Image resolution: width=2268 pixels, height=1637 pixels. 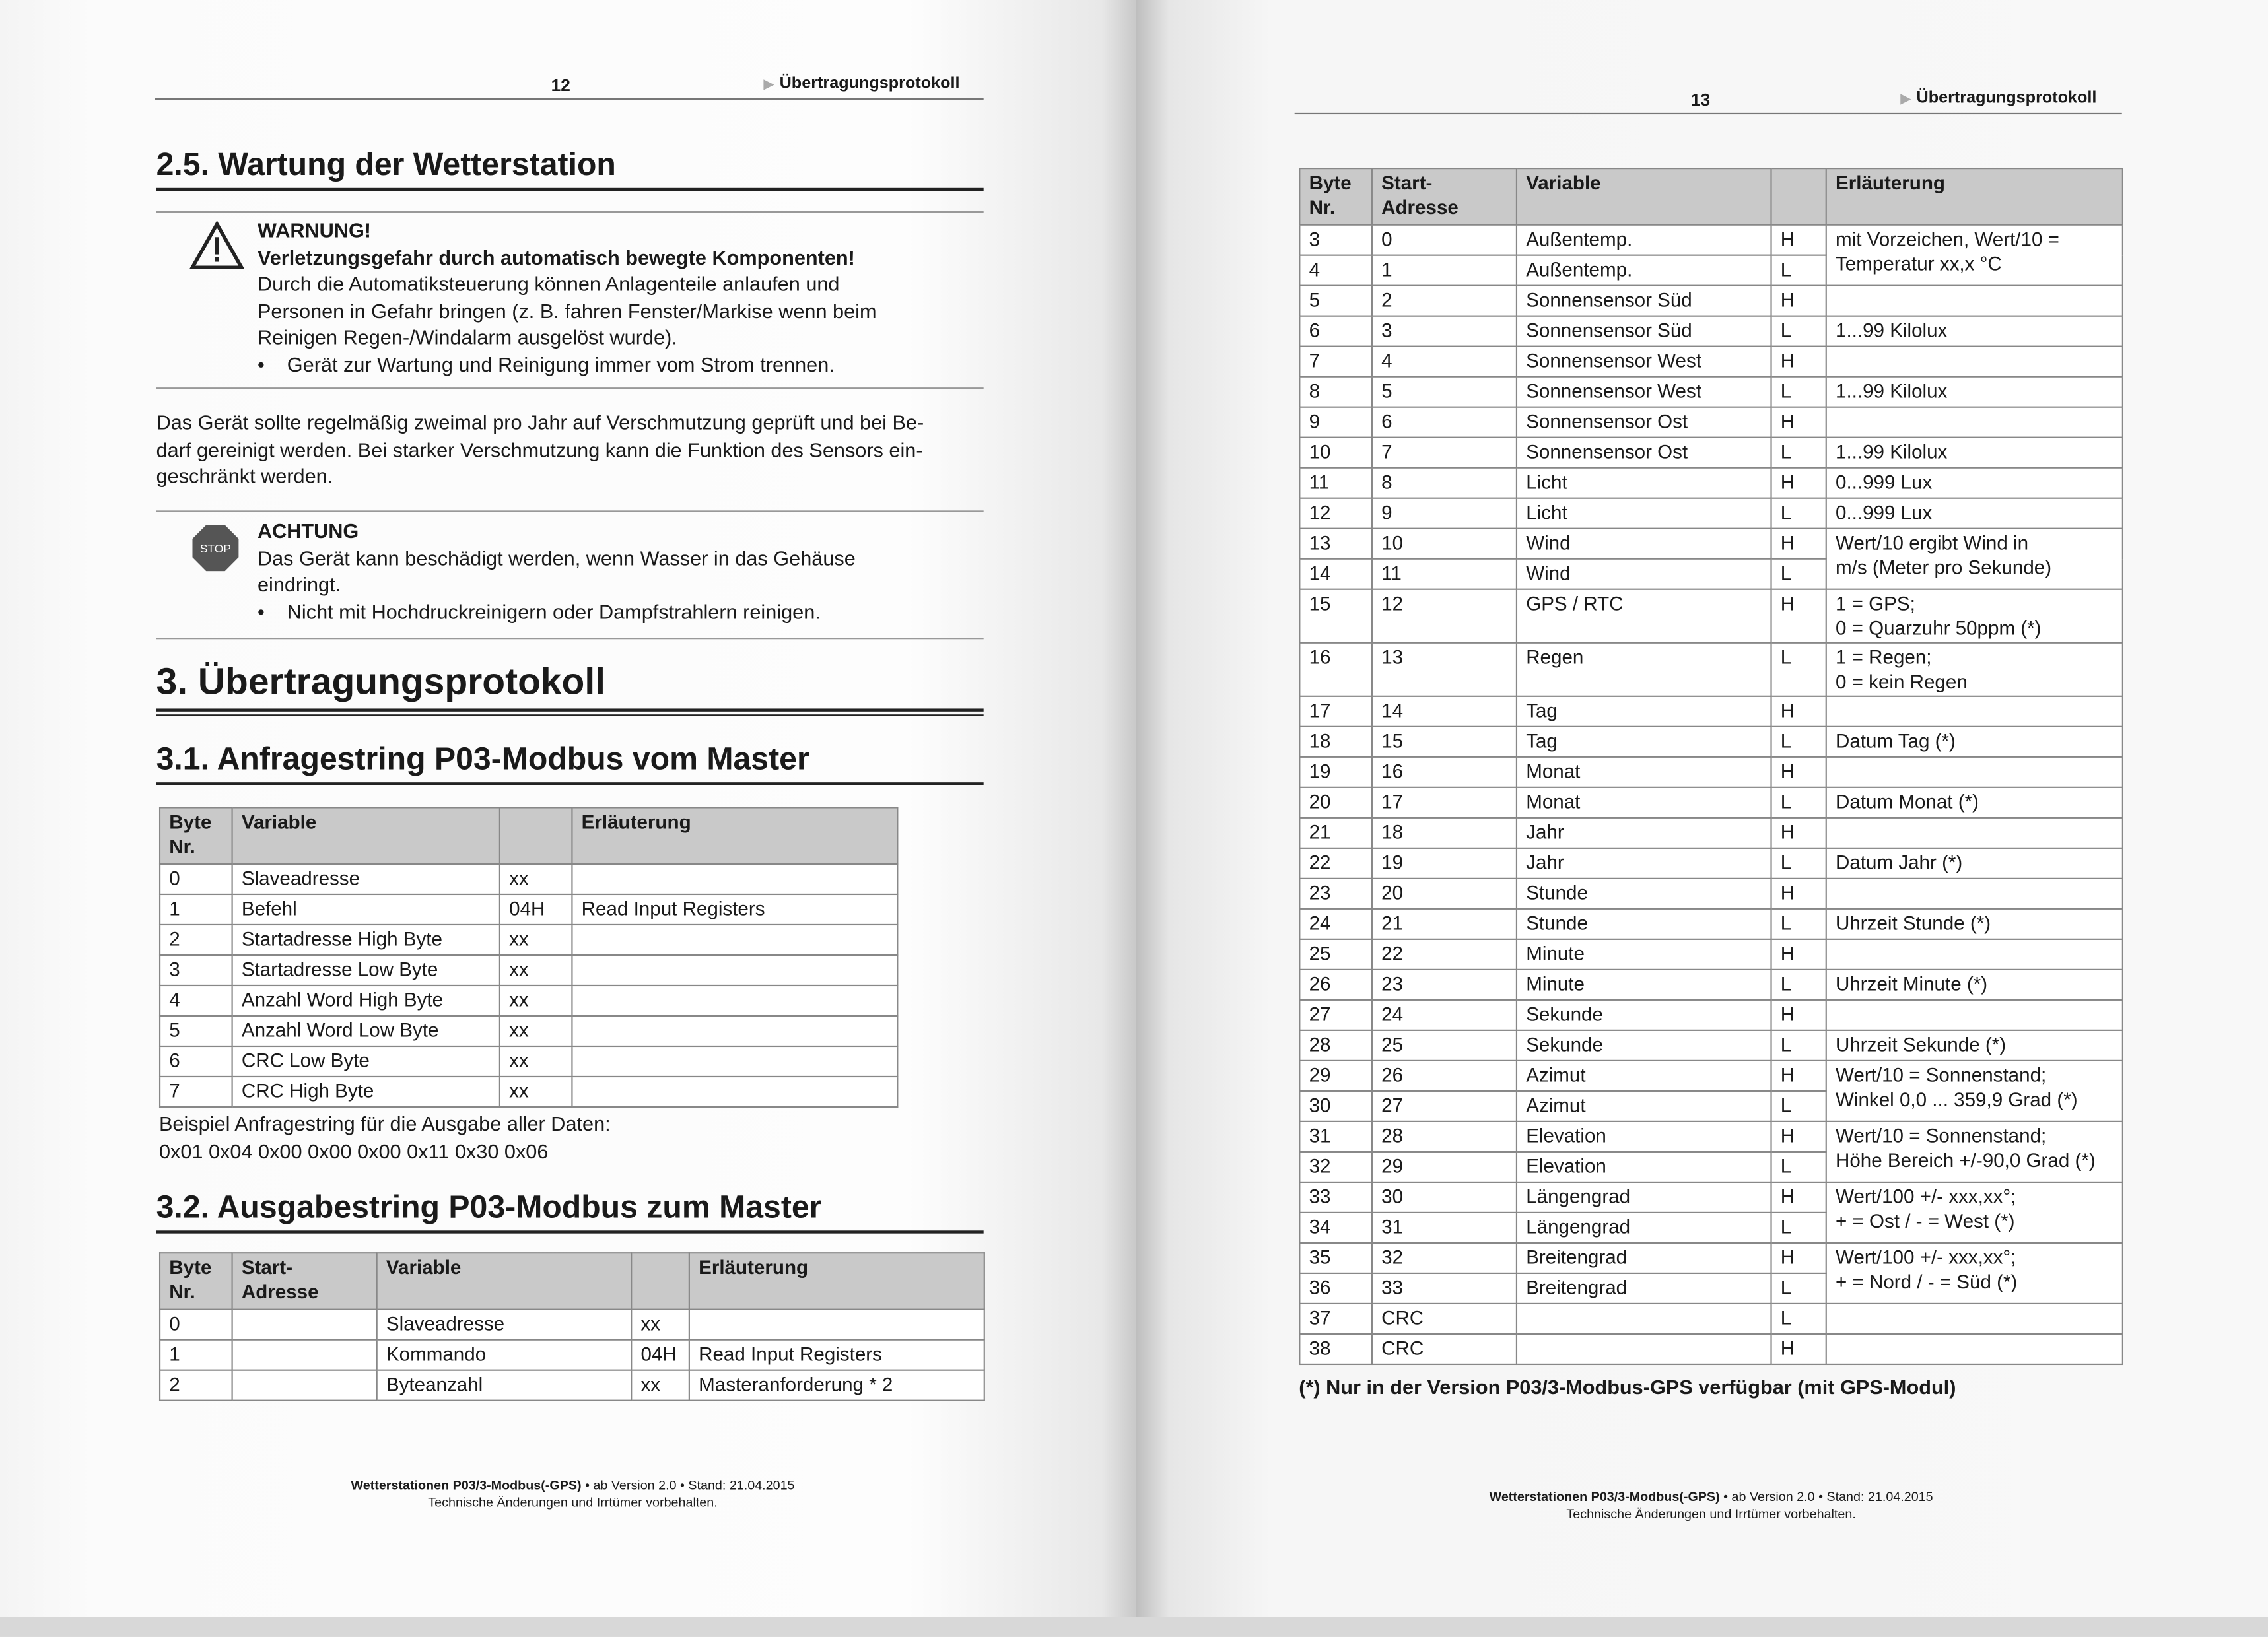 I want to click on table-cell: CRC, so click(x=1445, y=1349).